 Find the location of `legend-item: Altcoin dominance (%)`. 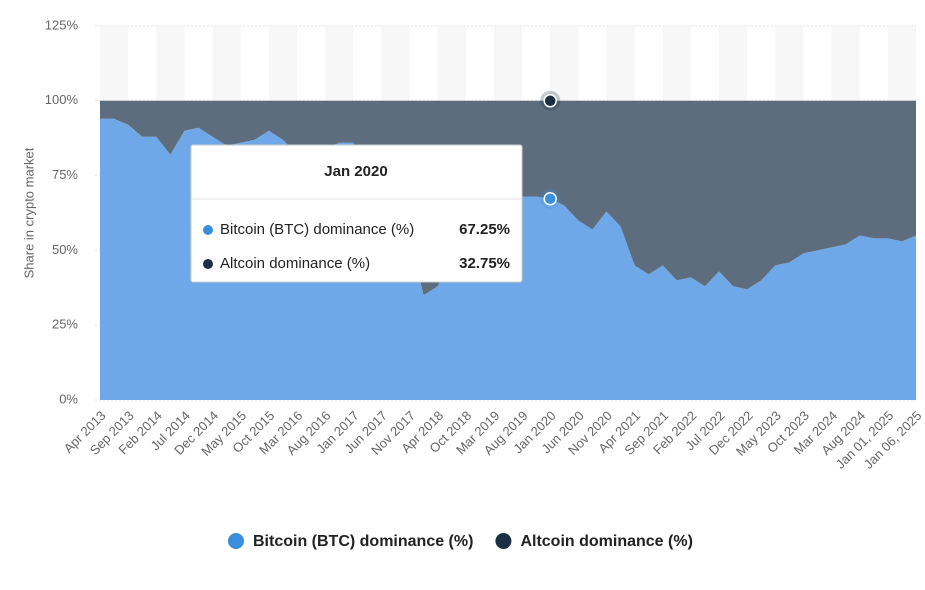

legend-item: Altcoin dominance (%) is located at coordinates (594, 541).